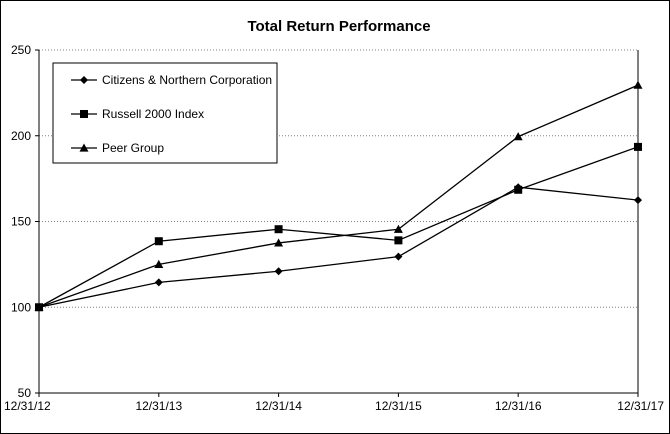 The width and height of the screenshot is (670, 434). I want to click on legend-label: Citizens & Northern Corporation, so click(187, 80).